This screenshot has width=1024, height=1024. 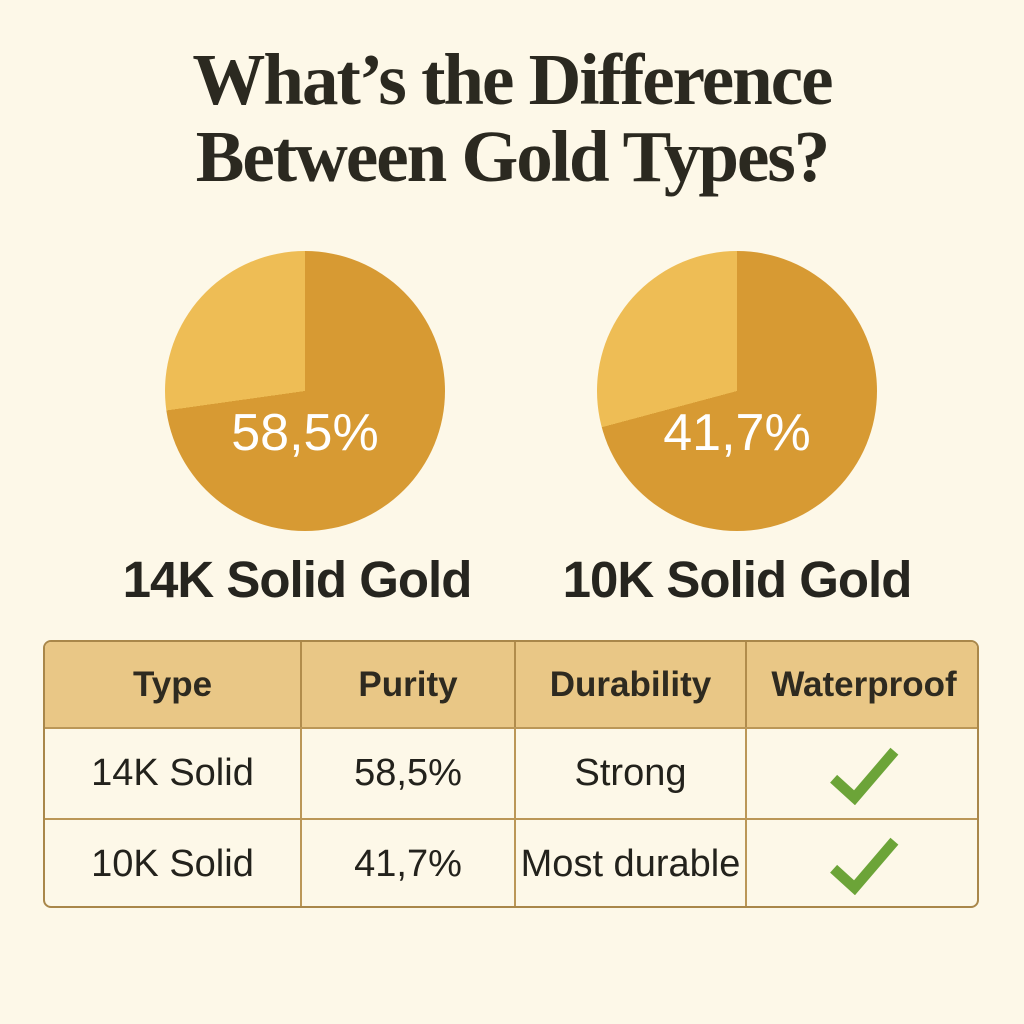 I want to click on table-header-durability: Durability, so click(x=629, y=684).